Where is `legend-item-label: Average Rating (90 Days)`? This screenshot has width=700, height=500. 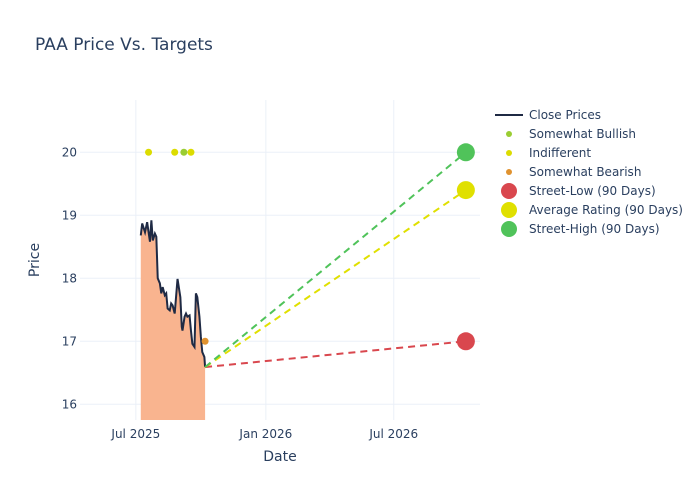
legend-item-label: Average Rating (90 Days) is located at coordinates (606, 210).